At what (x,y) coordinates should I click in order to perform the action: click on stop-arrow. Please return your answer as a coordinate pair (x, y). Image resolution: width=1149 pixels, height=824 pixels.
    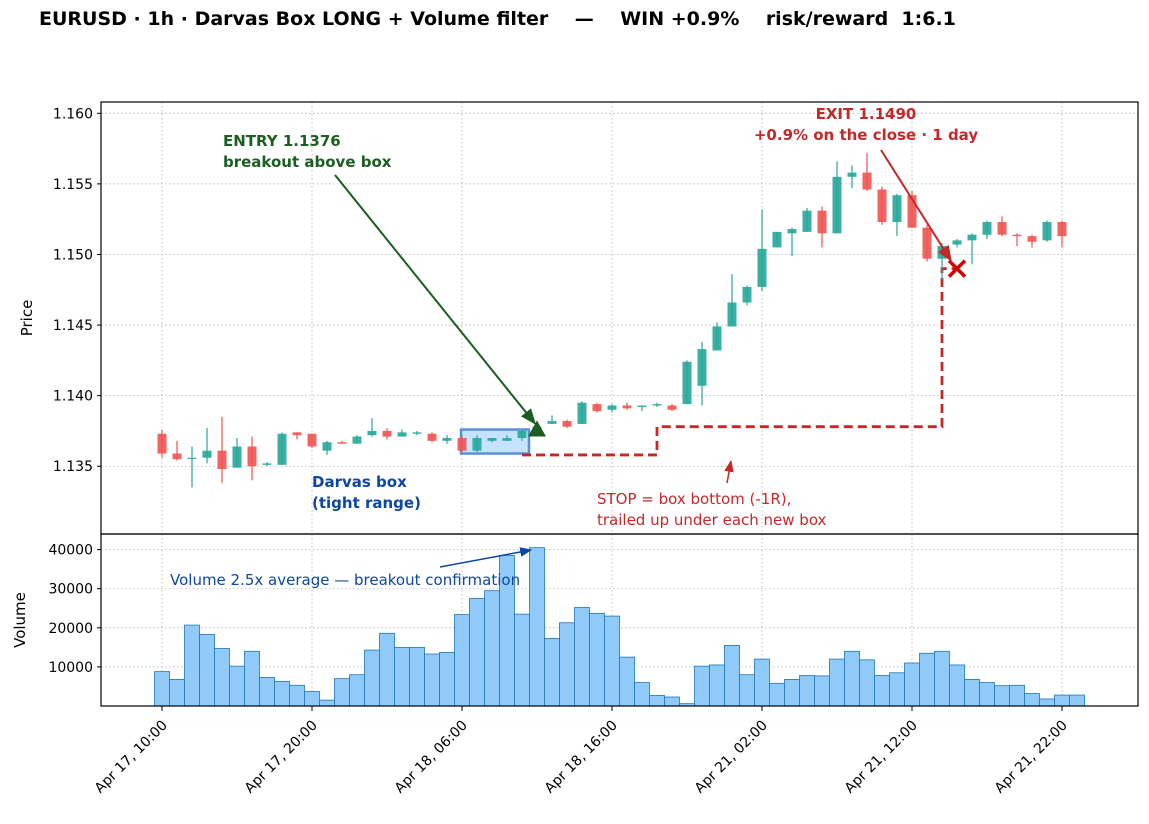
    Looking at the image, I should click on (729, 471).